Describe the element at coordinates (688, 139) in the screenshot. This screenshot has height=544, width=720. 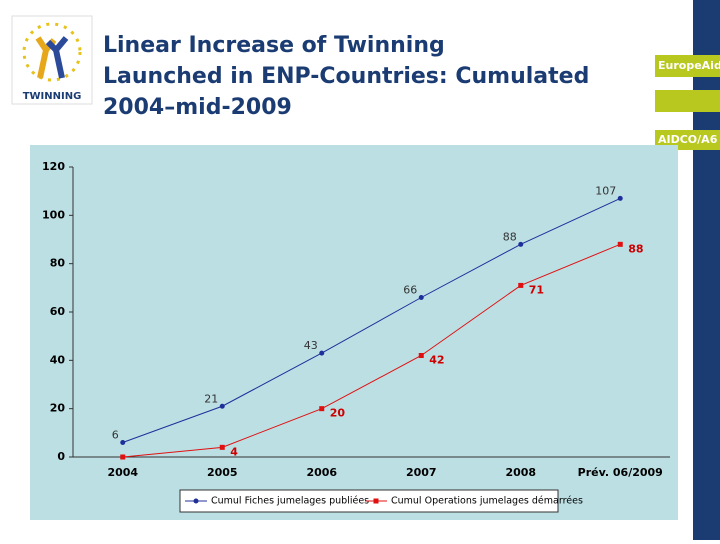
I see `side-label: AIDCO/A6` at that location.